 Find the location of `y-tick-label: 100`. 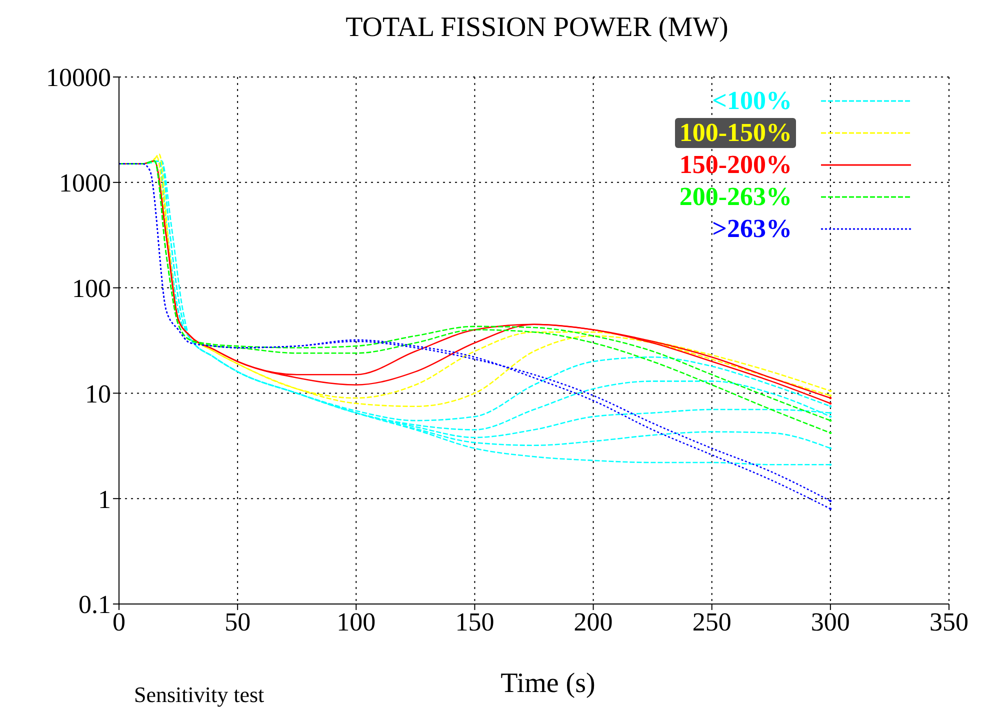

y-tick-label: 100 is located at coordinates (91, 289).